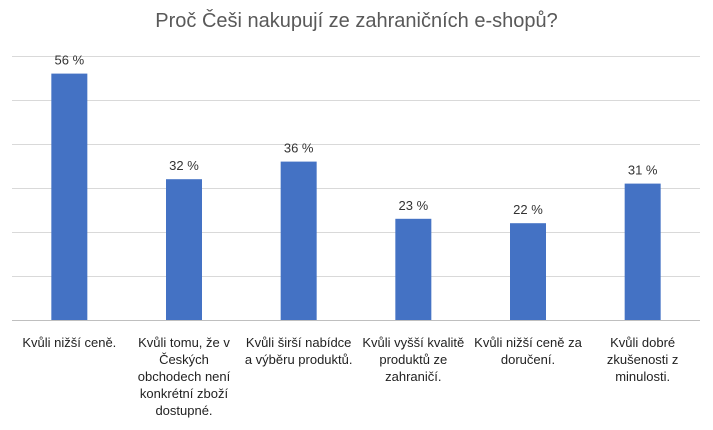 This screenshot has height=430, width=713. What do you see at coordinates (528, 209) in the screenshot?
I see `data-label: 22 %` at bounding box center [528, 209].